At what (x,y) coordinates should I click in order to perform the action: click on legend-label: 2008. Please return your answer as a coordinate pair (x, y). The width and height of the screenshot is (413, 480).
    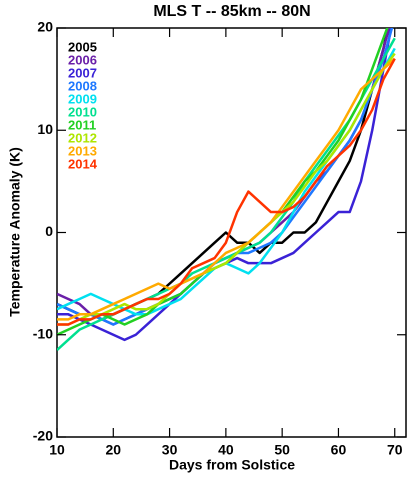
    Looking at the image, I should click on (82, 85).